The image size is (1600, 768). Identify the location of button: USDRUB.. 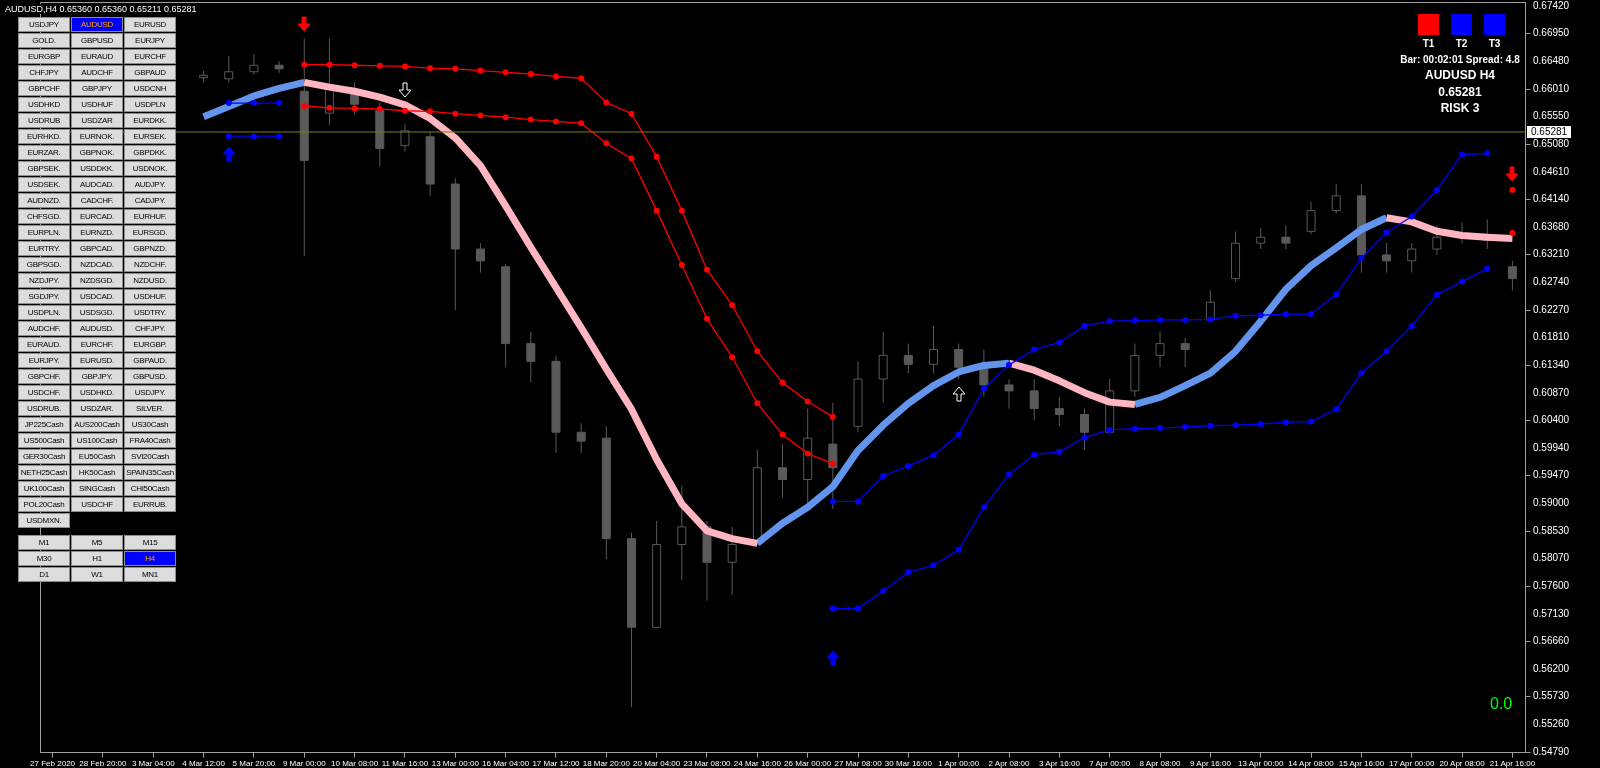
(44, 408).